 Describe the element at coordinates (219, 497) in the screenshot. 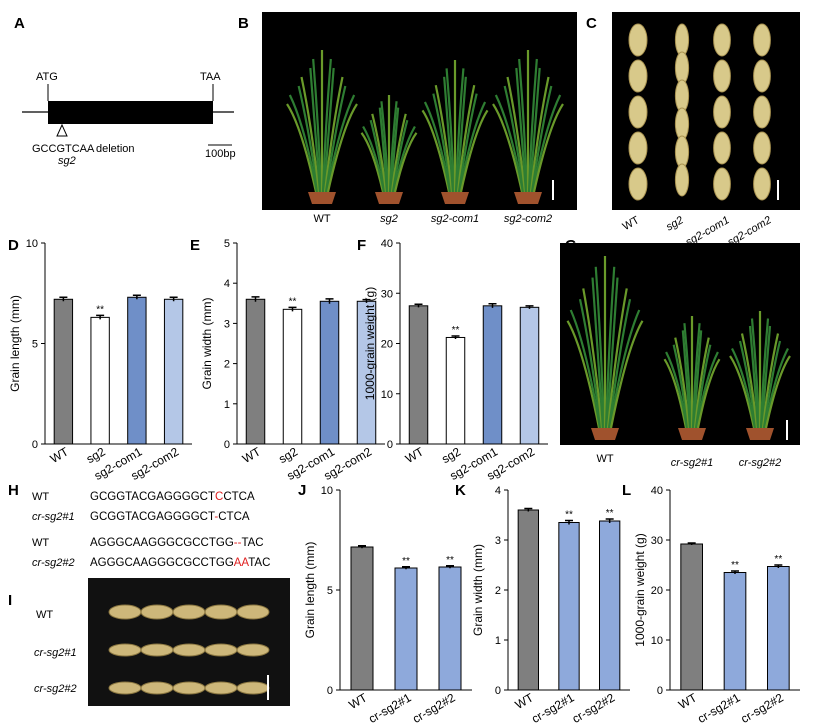

I see `sequence-part: C` at that location.